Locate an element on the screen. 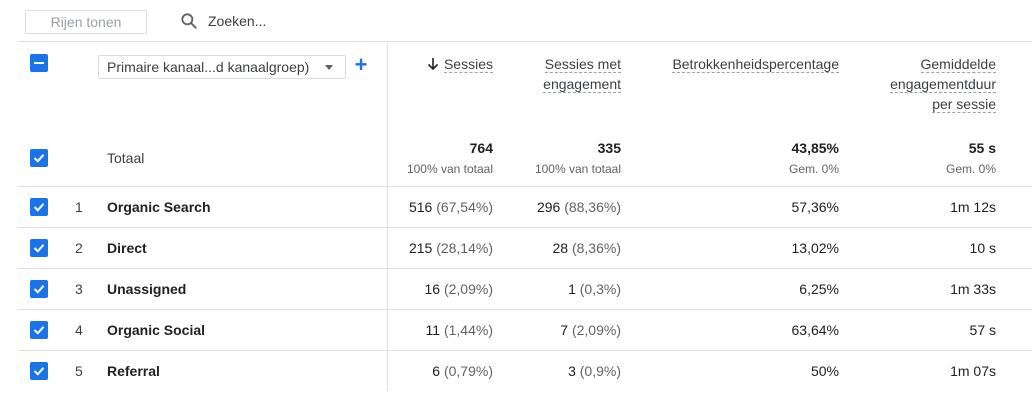 Image resolution: width=1032 pixels, height=413 pixels. column-header-label: engagementduur is located at coordinates (943, 84).